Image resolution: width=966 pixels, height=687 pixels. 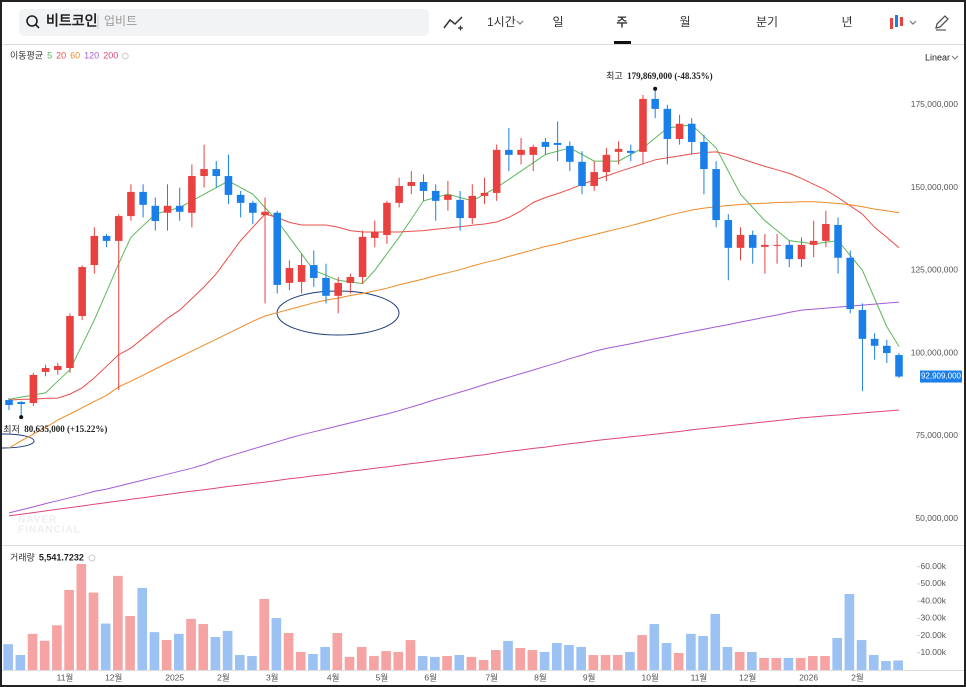 I want to click on x-tick-label: 5월, so click(x=382, y=677).